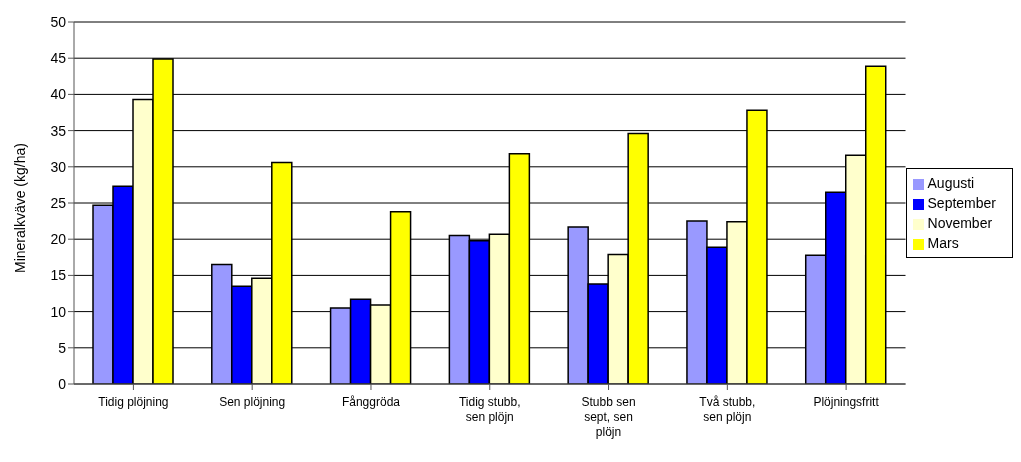 The height and width of the screenshot is (462, 1021). What do you see at coordinates (58, 94) in the screenshot?
I see `y-tick-label: 40` at bounding box center [58, 94].